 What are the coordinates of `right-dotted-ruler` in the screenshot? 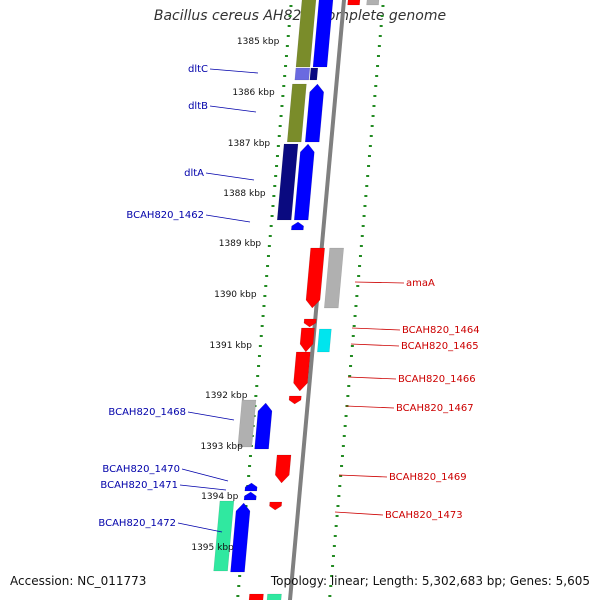 It's located at (356, 301).